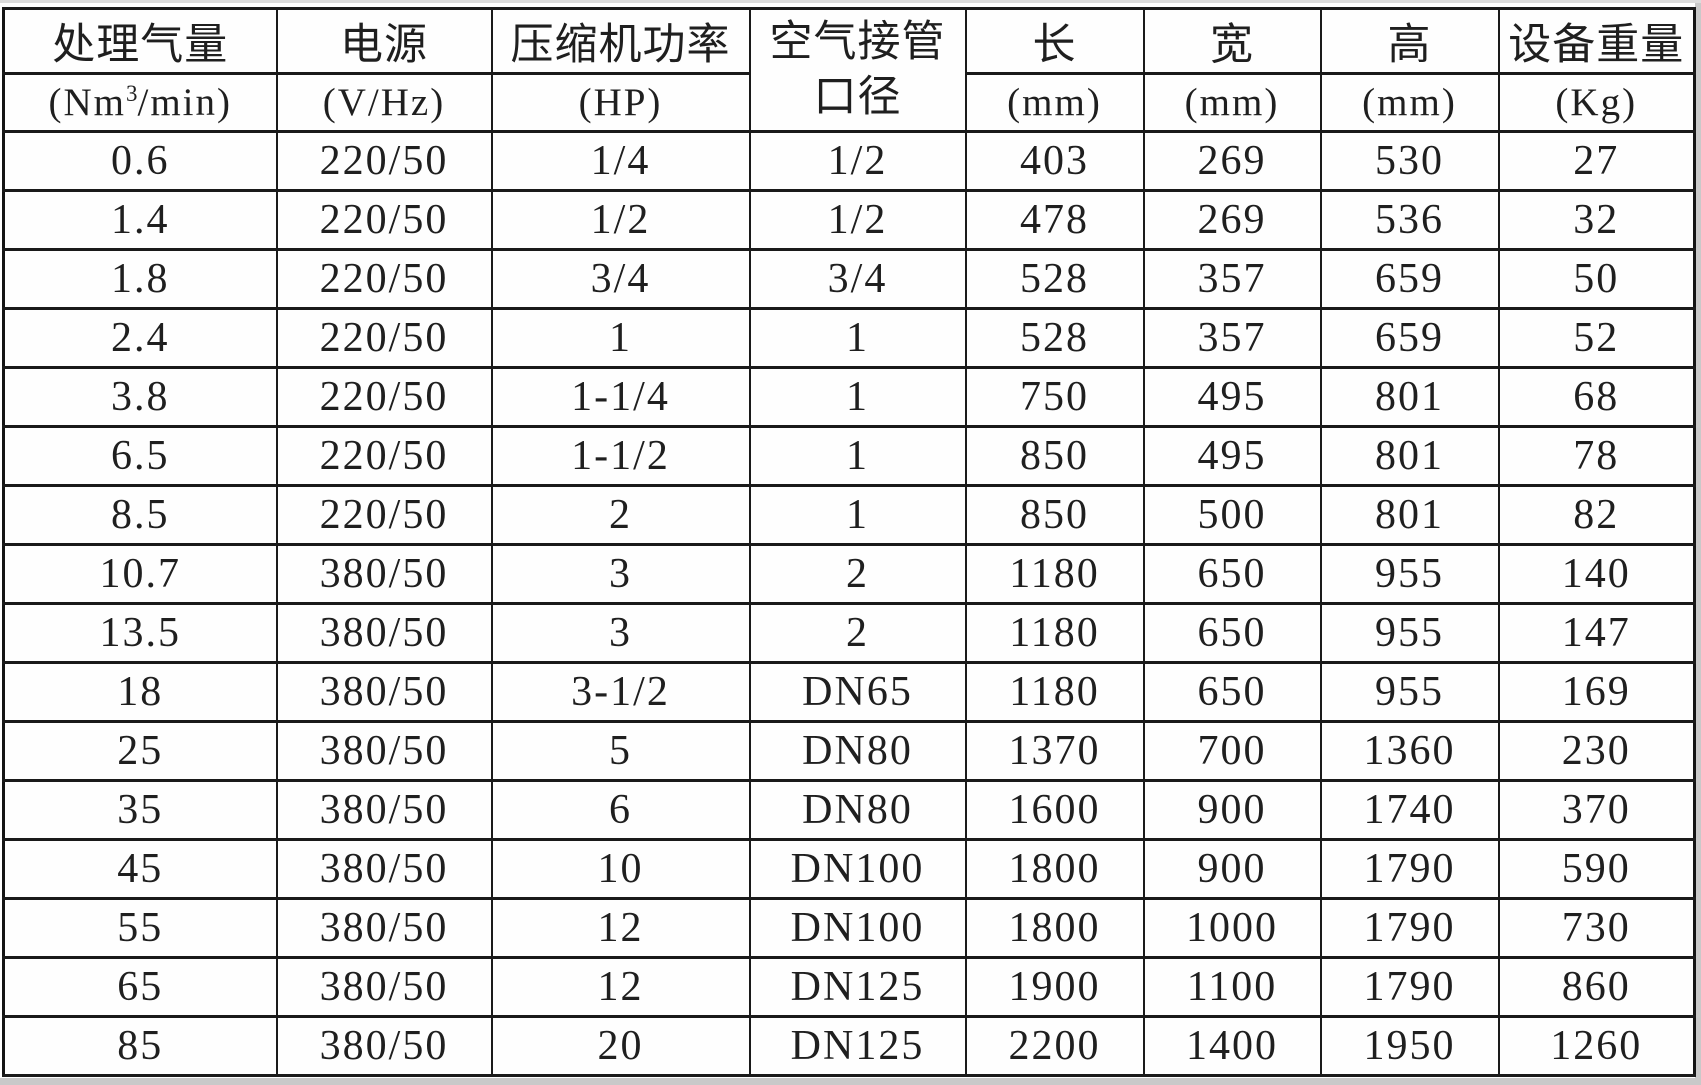 Image resolution: width=1701 pixels, height=1085 pixels. Describe the element at coordinates (140, 397) in the screenshot. I see `table-cell: 3.8` at that location.